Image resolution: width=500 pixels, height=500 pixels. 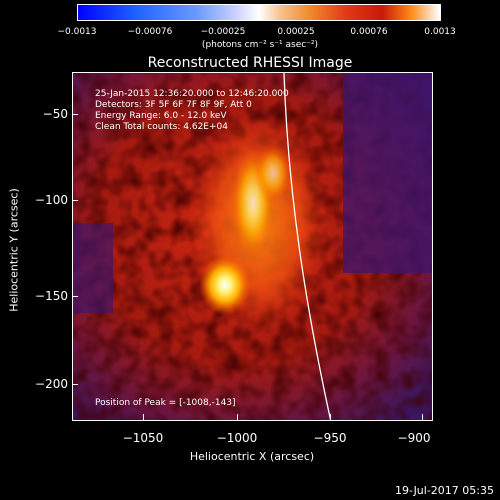 I want to click on y-tick-label: −150, so click(x=51, y=296).